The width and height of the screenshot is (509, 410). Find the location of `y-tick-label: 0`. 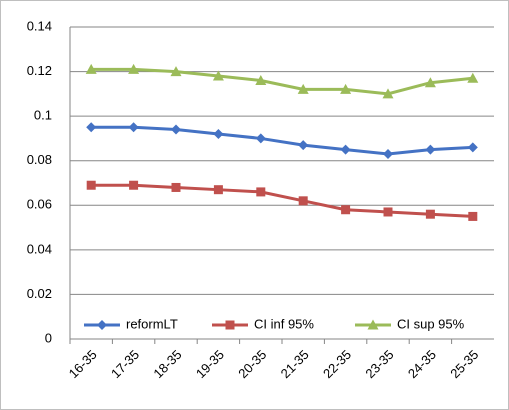

y-tick-label: 0 is located at coordinates (48, 337).